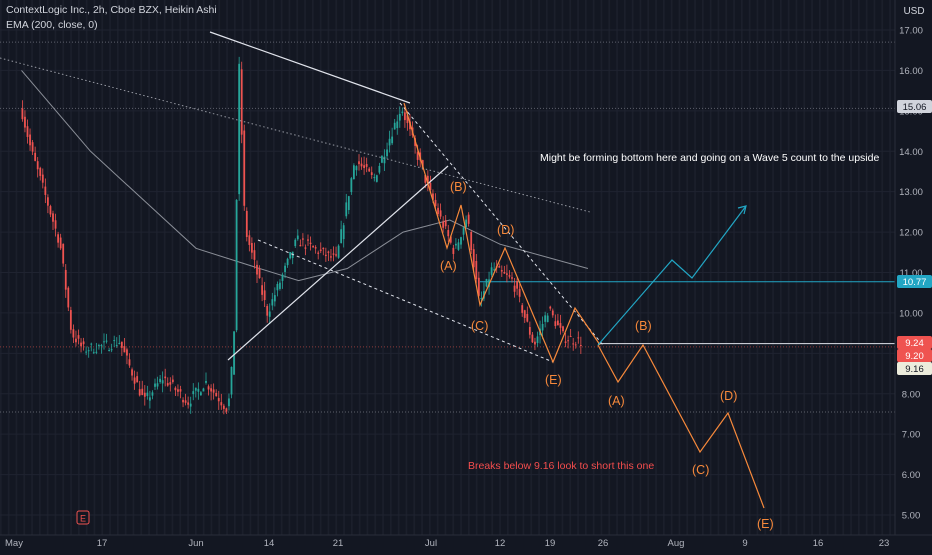 The width and height of the screenshot is (932, 555). I want to click on price-tick-label: 12.00, so click(911, 233).